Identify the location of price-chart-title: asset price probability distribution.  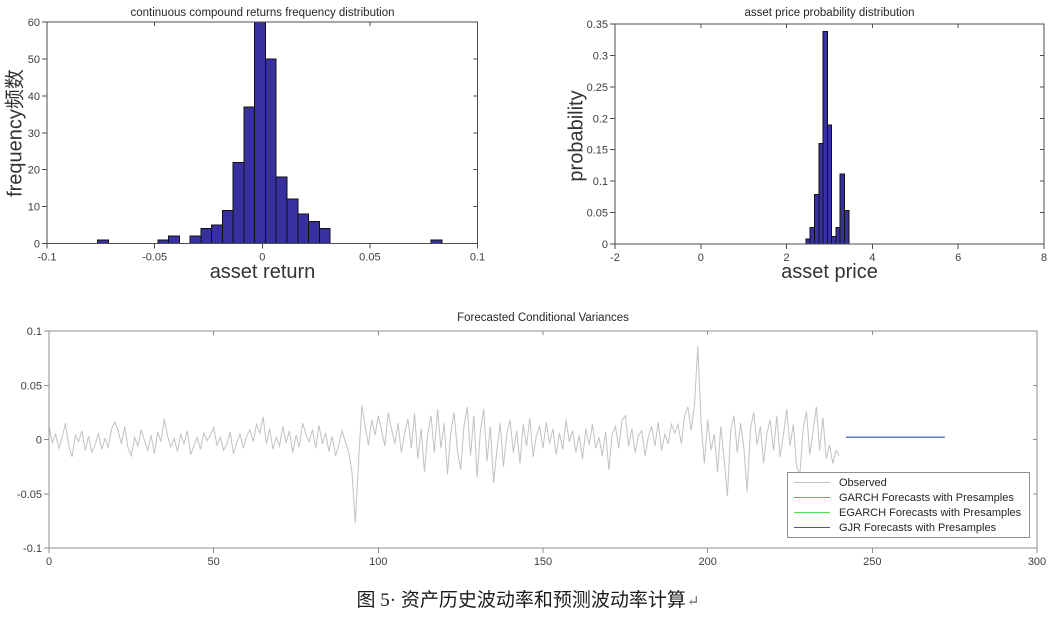
(829, 13).